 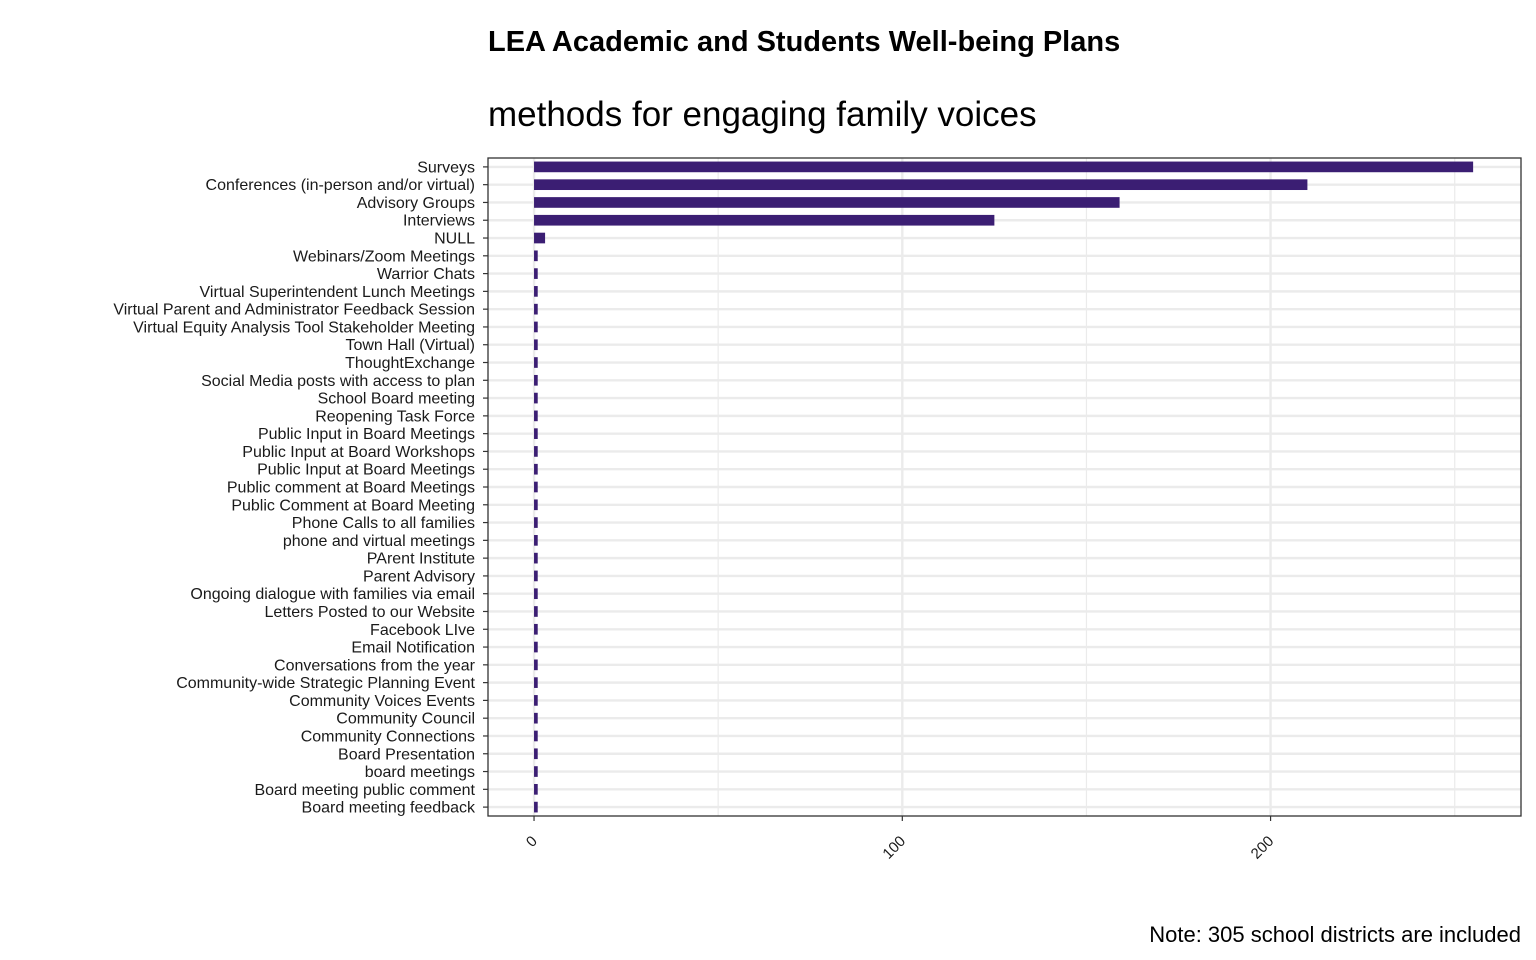 What do you see at coordinates (410, 345) in the screenshot?
I see `category-label: Town Hall (Virtual)` at bounding box center [410, 345].